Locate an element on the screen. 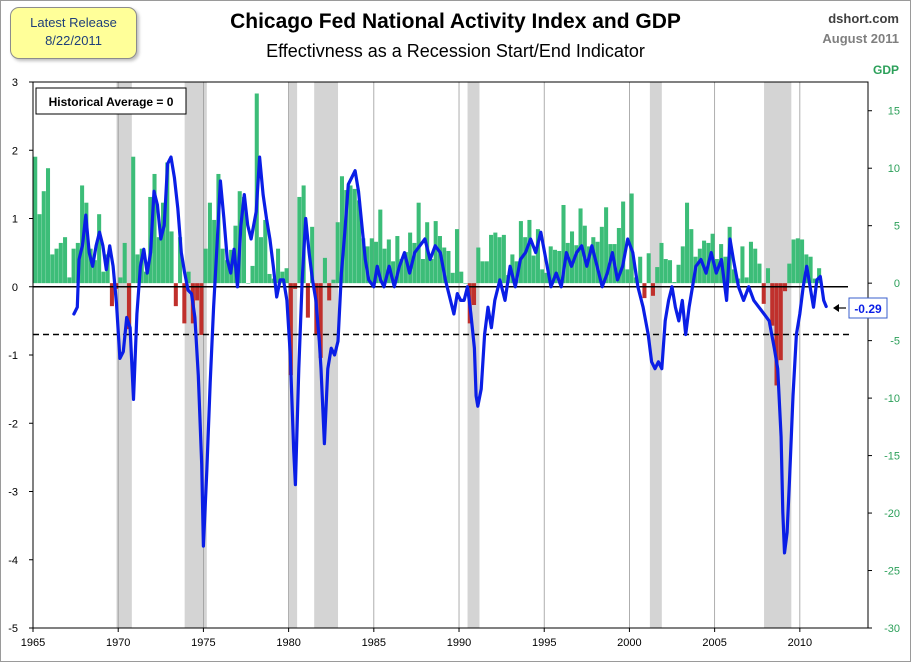  left-tick-label: 1 is located at coordinates (15, 220).